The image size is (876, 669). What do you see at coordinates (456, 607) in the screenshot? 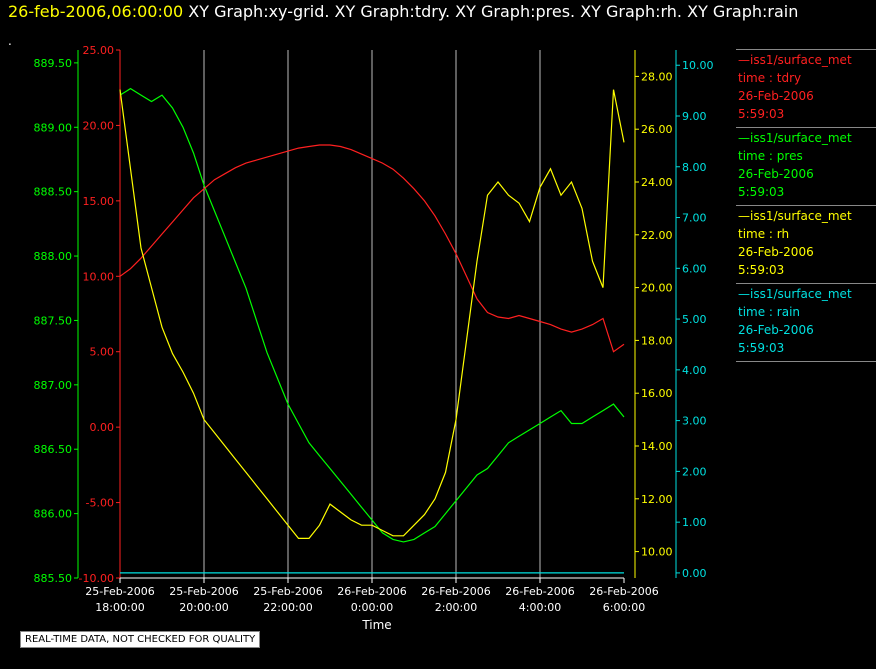
I see `x-tick-time: 2:00:00` at bounding box center [456, 607].